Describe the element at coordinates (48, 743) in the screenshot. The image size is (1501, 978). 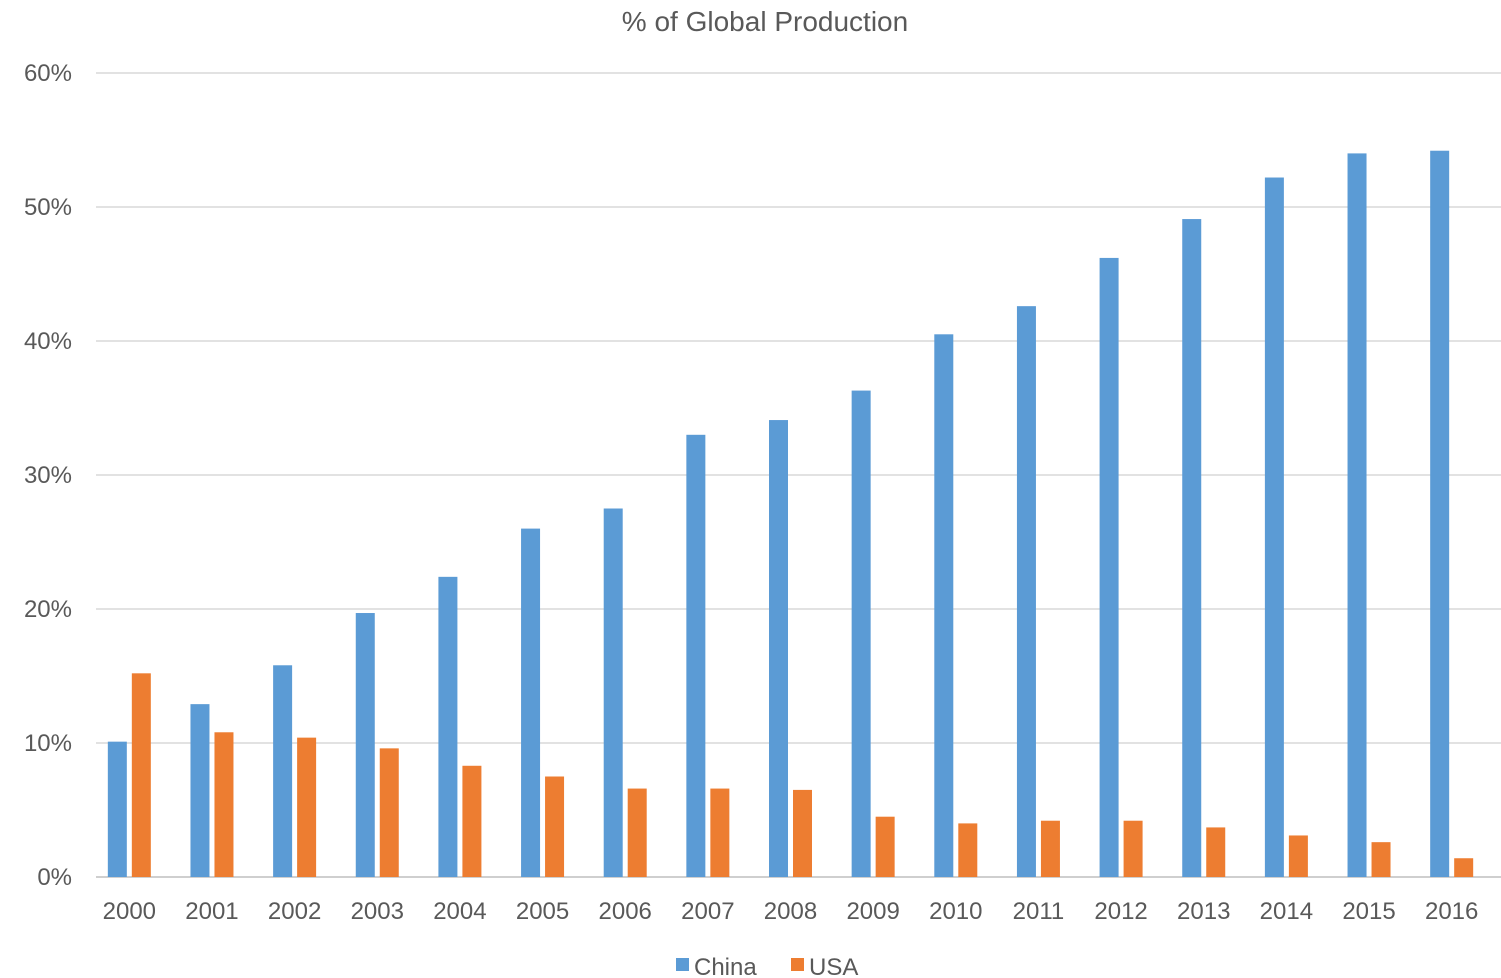
I see `y-tick-label: 10%` at that location.